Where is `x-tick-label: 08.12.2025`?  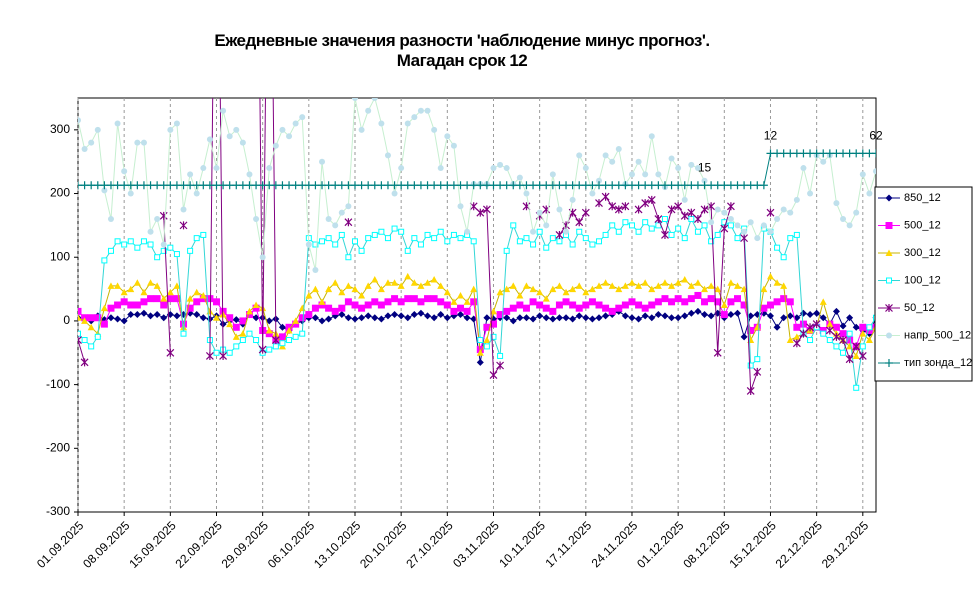 x-tick-label: 08.12.2025 is located at coordinates (706, 544).